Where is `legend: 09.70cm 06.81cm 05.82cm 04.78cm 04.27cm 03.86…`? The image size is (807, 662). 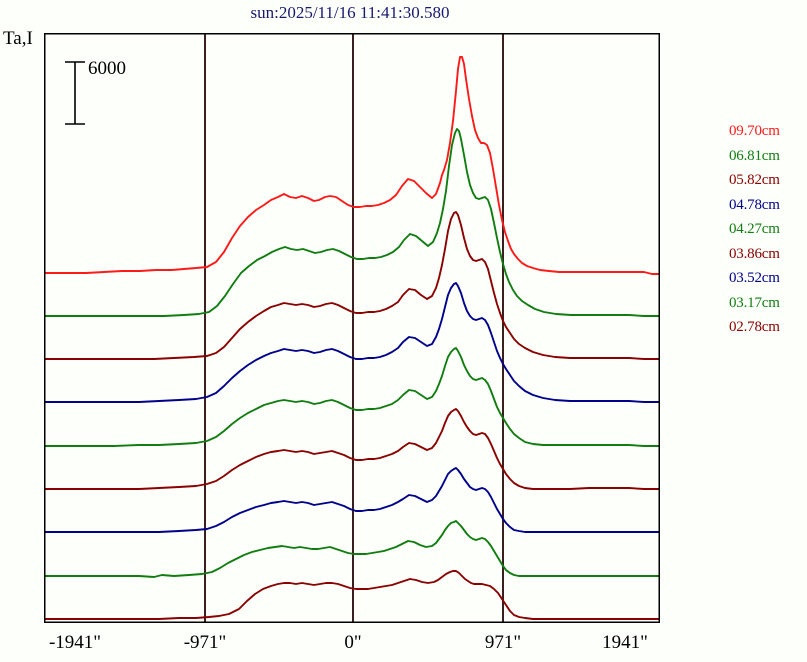 legend: 09.70cm 06.81cm 05.82cm 04.78cm 04.27cm 03.86… is located at coordinates (768, 229).